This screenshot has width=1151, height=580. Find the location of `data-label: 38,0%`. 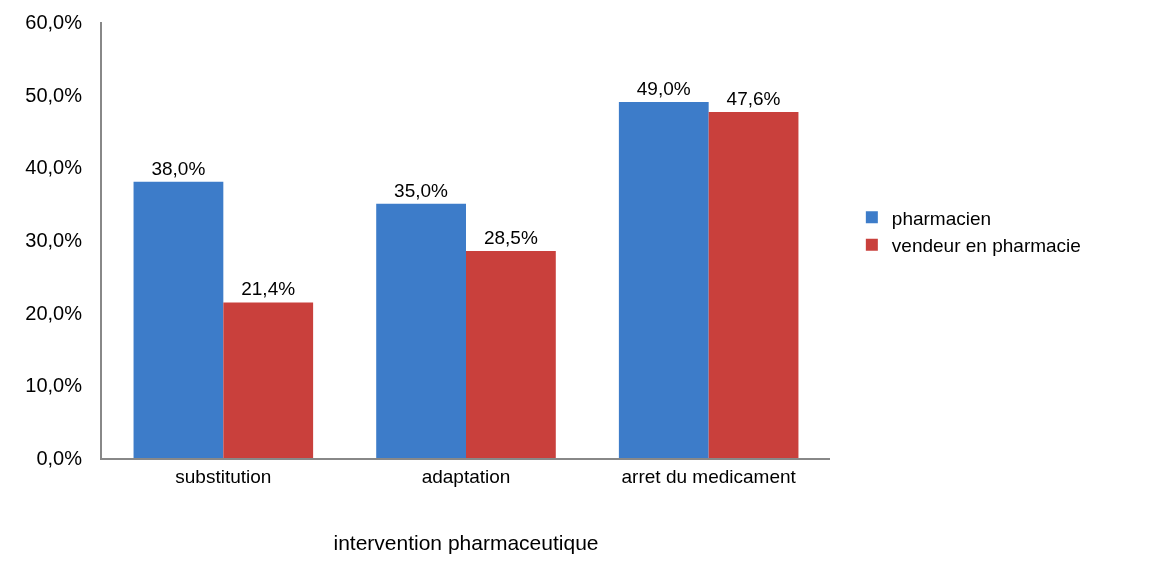

data-label: 38,0% is located at coordinates (178, 168).